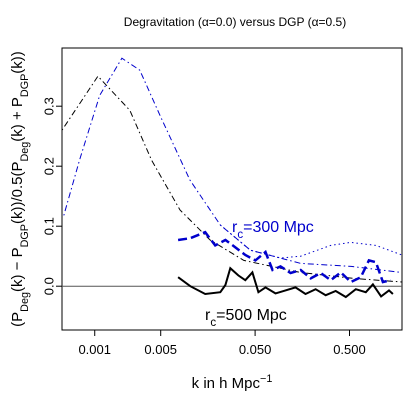  I want to click on y-tick-label: 0.3, so click(48, 106).